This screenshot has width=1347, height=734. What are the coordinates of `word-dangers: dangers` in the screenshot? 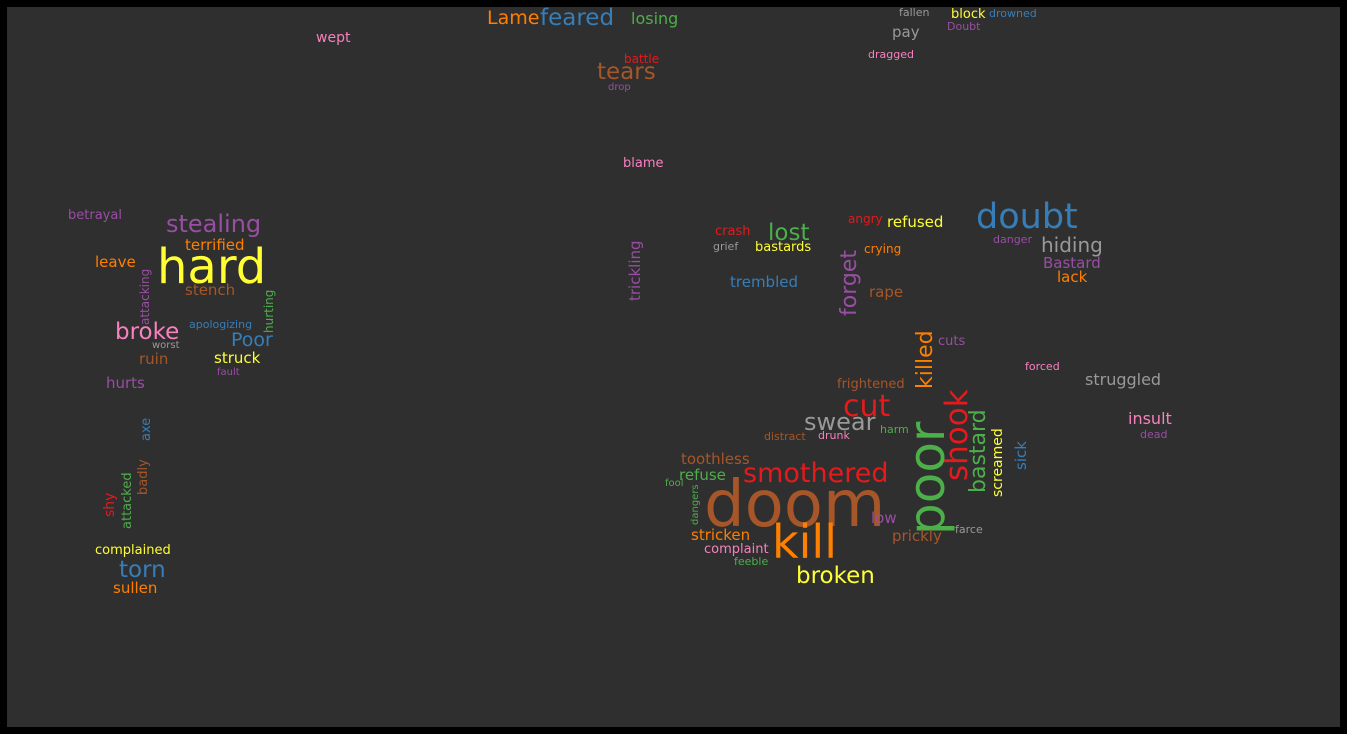 It's located at (695, 504).